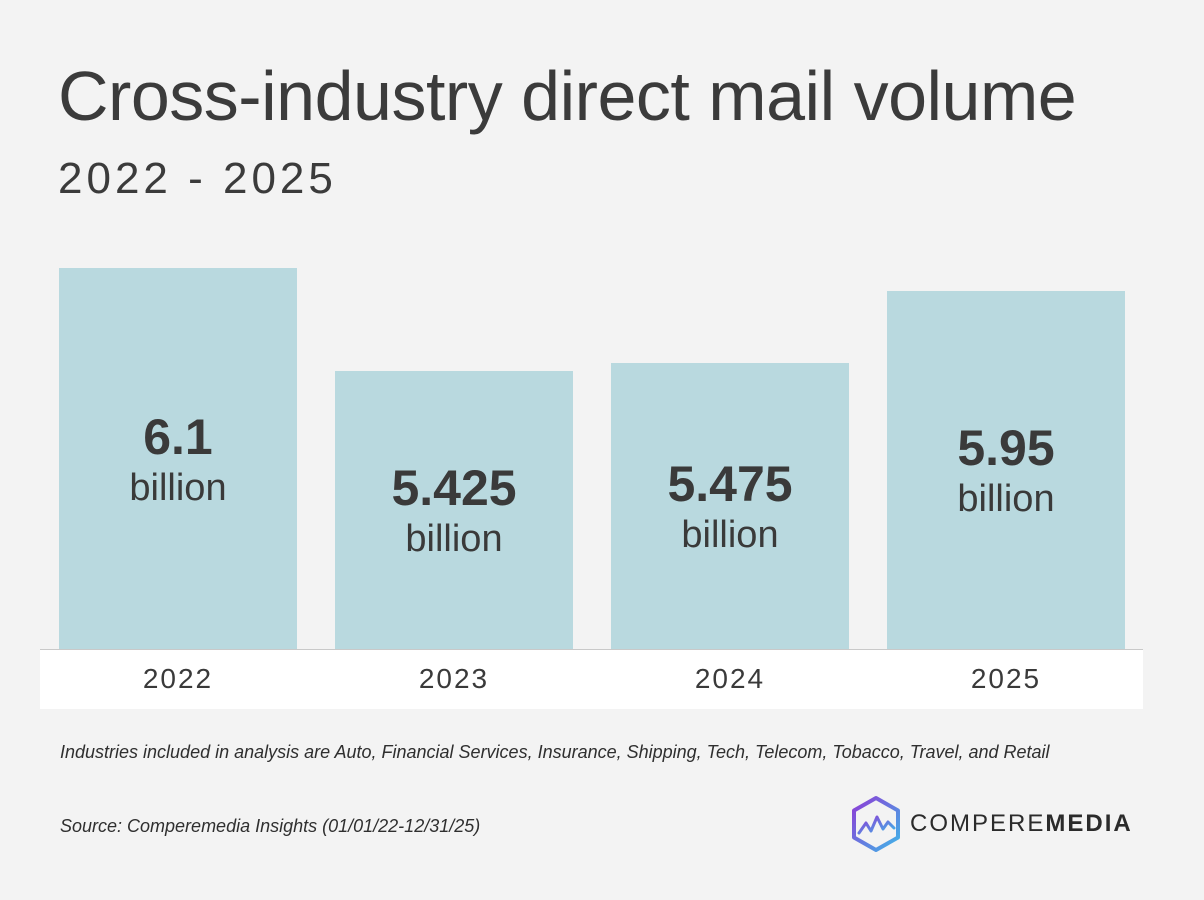  Describe the element at coordinates (197, 178) in the screenshot. I see `chart-subtitle: 2022 - 2025` at that location.